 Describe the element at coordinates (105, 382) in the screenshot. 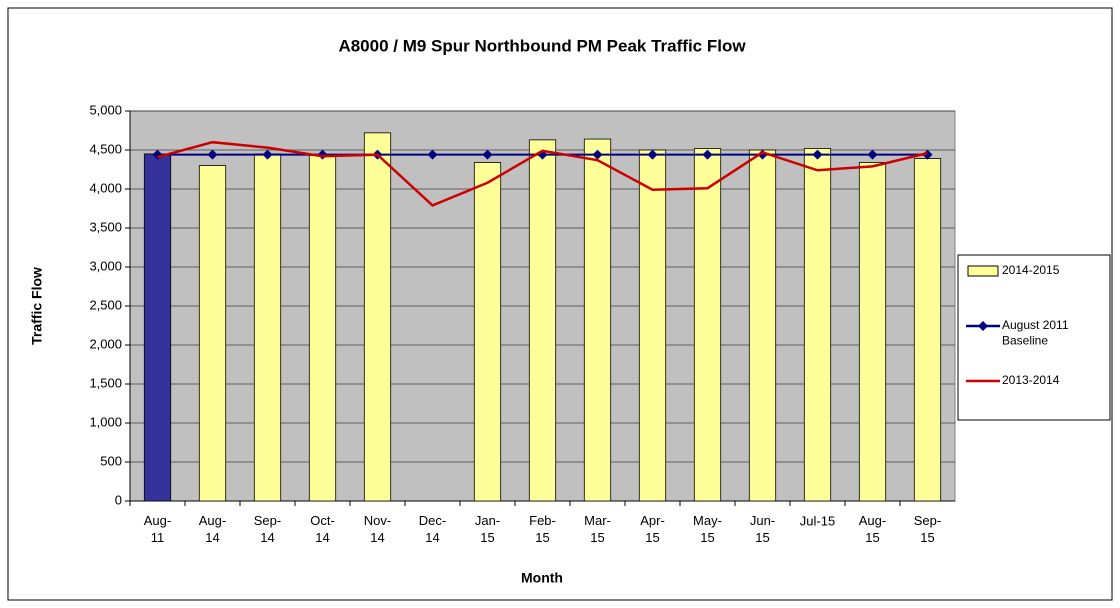

I see `y-tick-label: 1,500` at that location.